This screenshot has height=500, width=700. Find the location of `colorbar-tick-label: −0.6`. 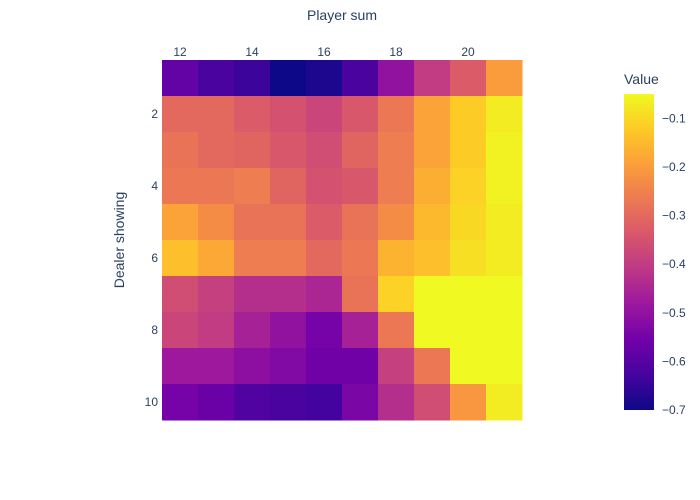

colorbar-tick-label: −0.6 is located at coordinates (674, 361).